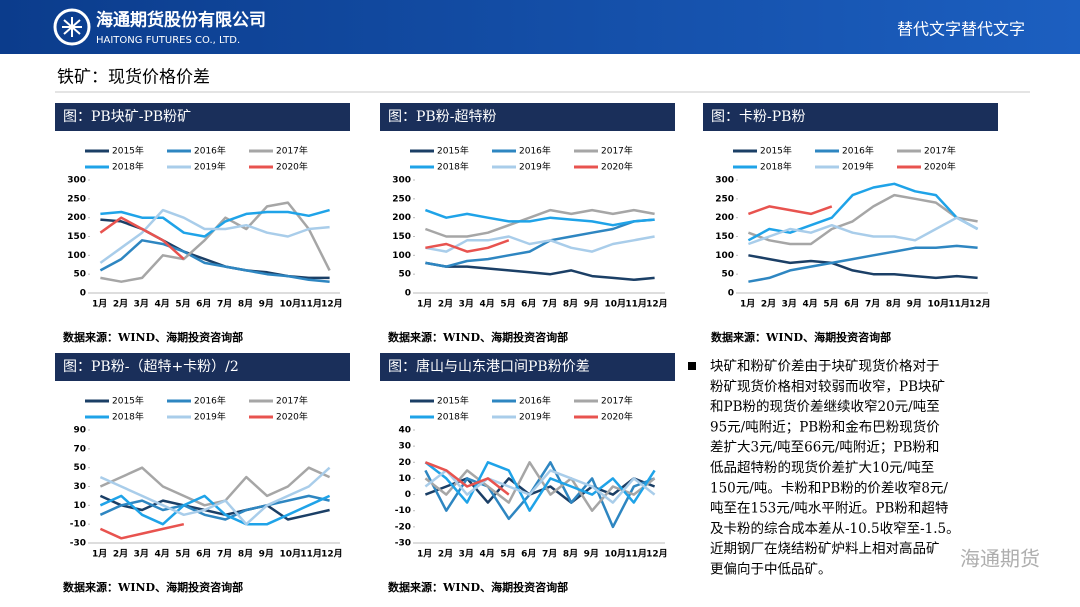  Describe the element at coordinates (617, 417) in the screenshot. I see `legend-label: 2020年` at that location.